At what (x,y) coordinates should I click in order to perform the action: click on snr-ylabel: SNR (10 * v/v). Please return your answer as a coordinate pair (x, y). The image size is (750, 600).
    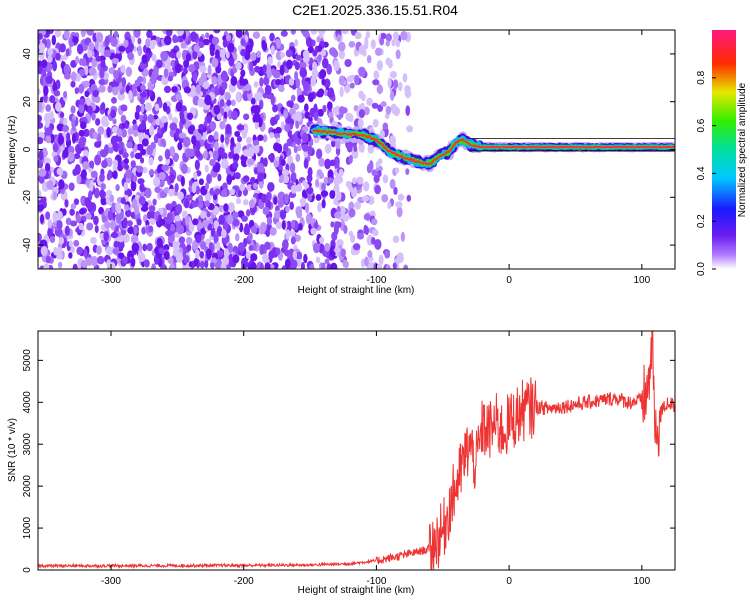
    Looking at the image, I should click on (12, 450).